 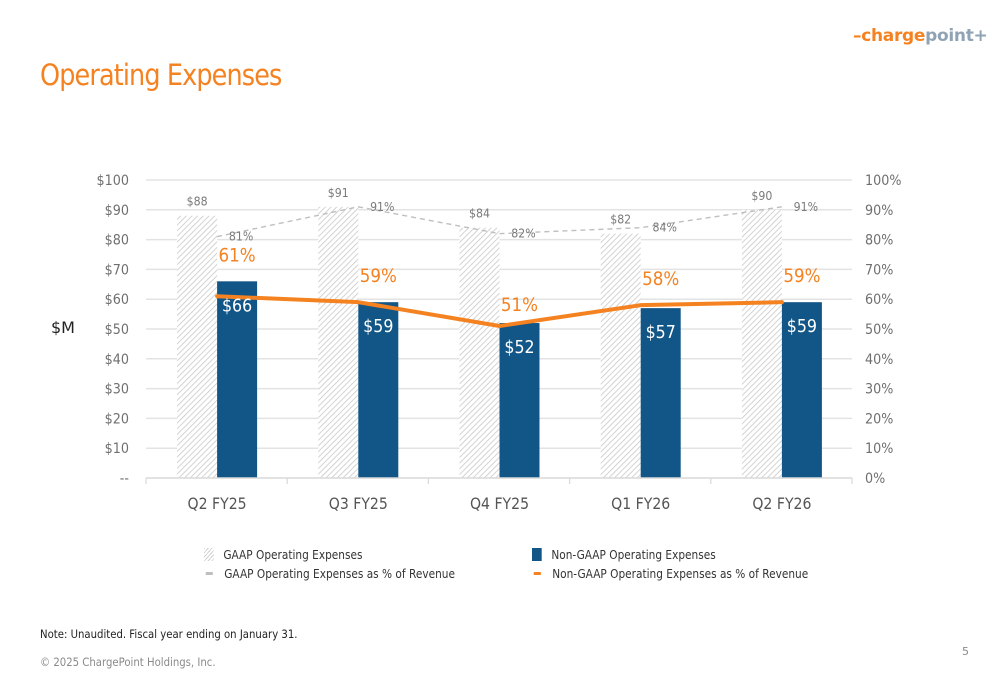 What do you see at coordinates (499, 503) in the screenshot?
I see `x-tick-label: Q4 FY25` at bounding box center [499, 503].